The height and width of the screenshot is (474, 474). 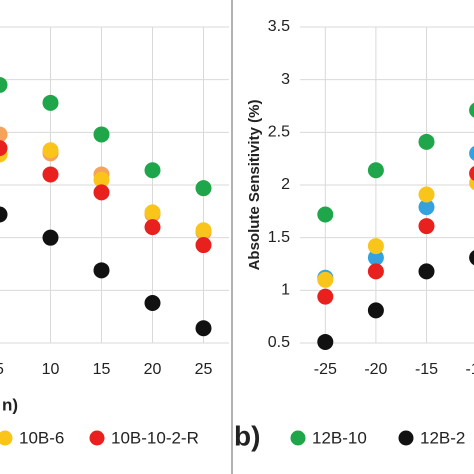 What do you see at coordinates (10, 404) in the screenshot?
I see `x-axis-label: n)` at bounding box center [10, 404].